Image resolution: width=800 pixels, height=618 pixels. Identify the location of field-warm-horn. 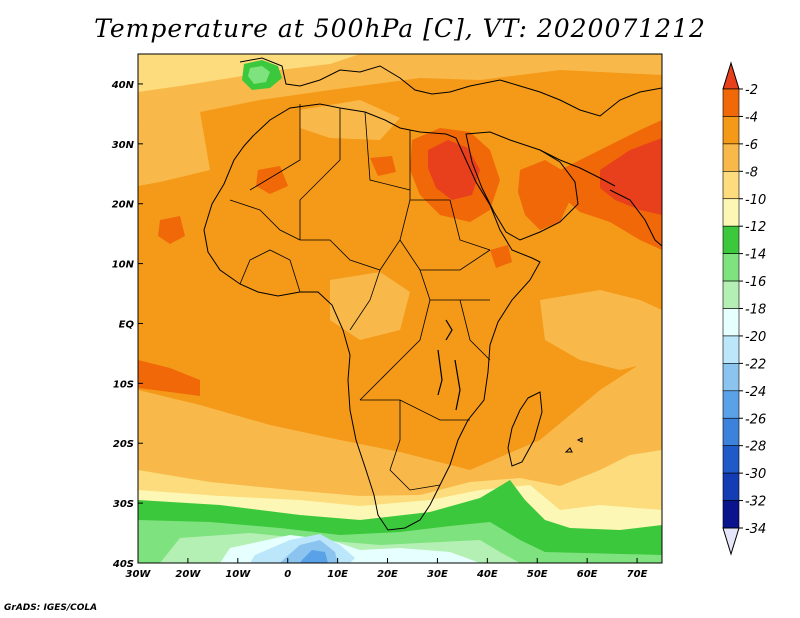
(501, 256).